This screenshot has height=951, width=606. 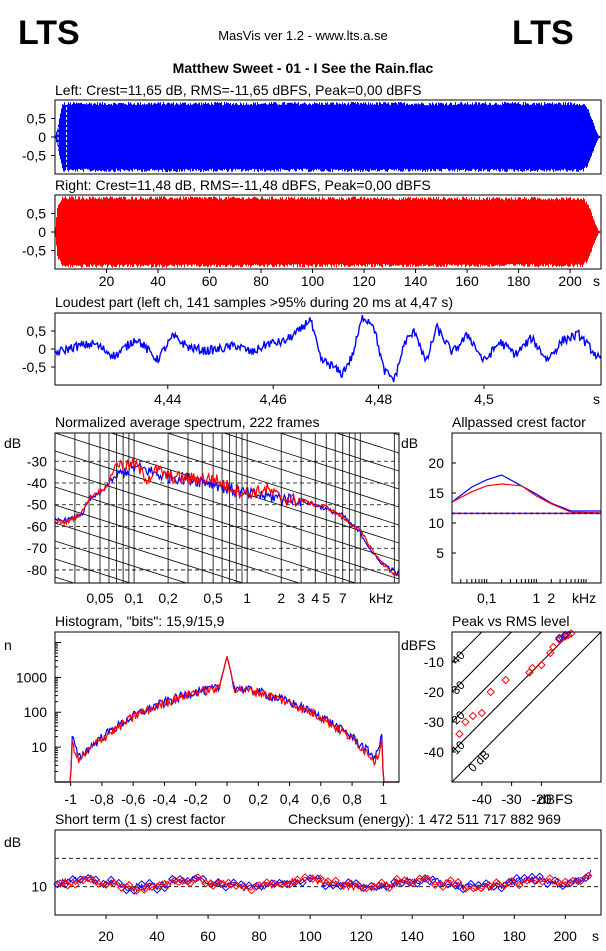 What do you see at coordinates (37, 461) in the screenshot?
I see `spectrum-ytick-label: -30` at bounding box center [37, 461].